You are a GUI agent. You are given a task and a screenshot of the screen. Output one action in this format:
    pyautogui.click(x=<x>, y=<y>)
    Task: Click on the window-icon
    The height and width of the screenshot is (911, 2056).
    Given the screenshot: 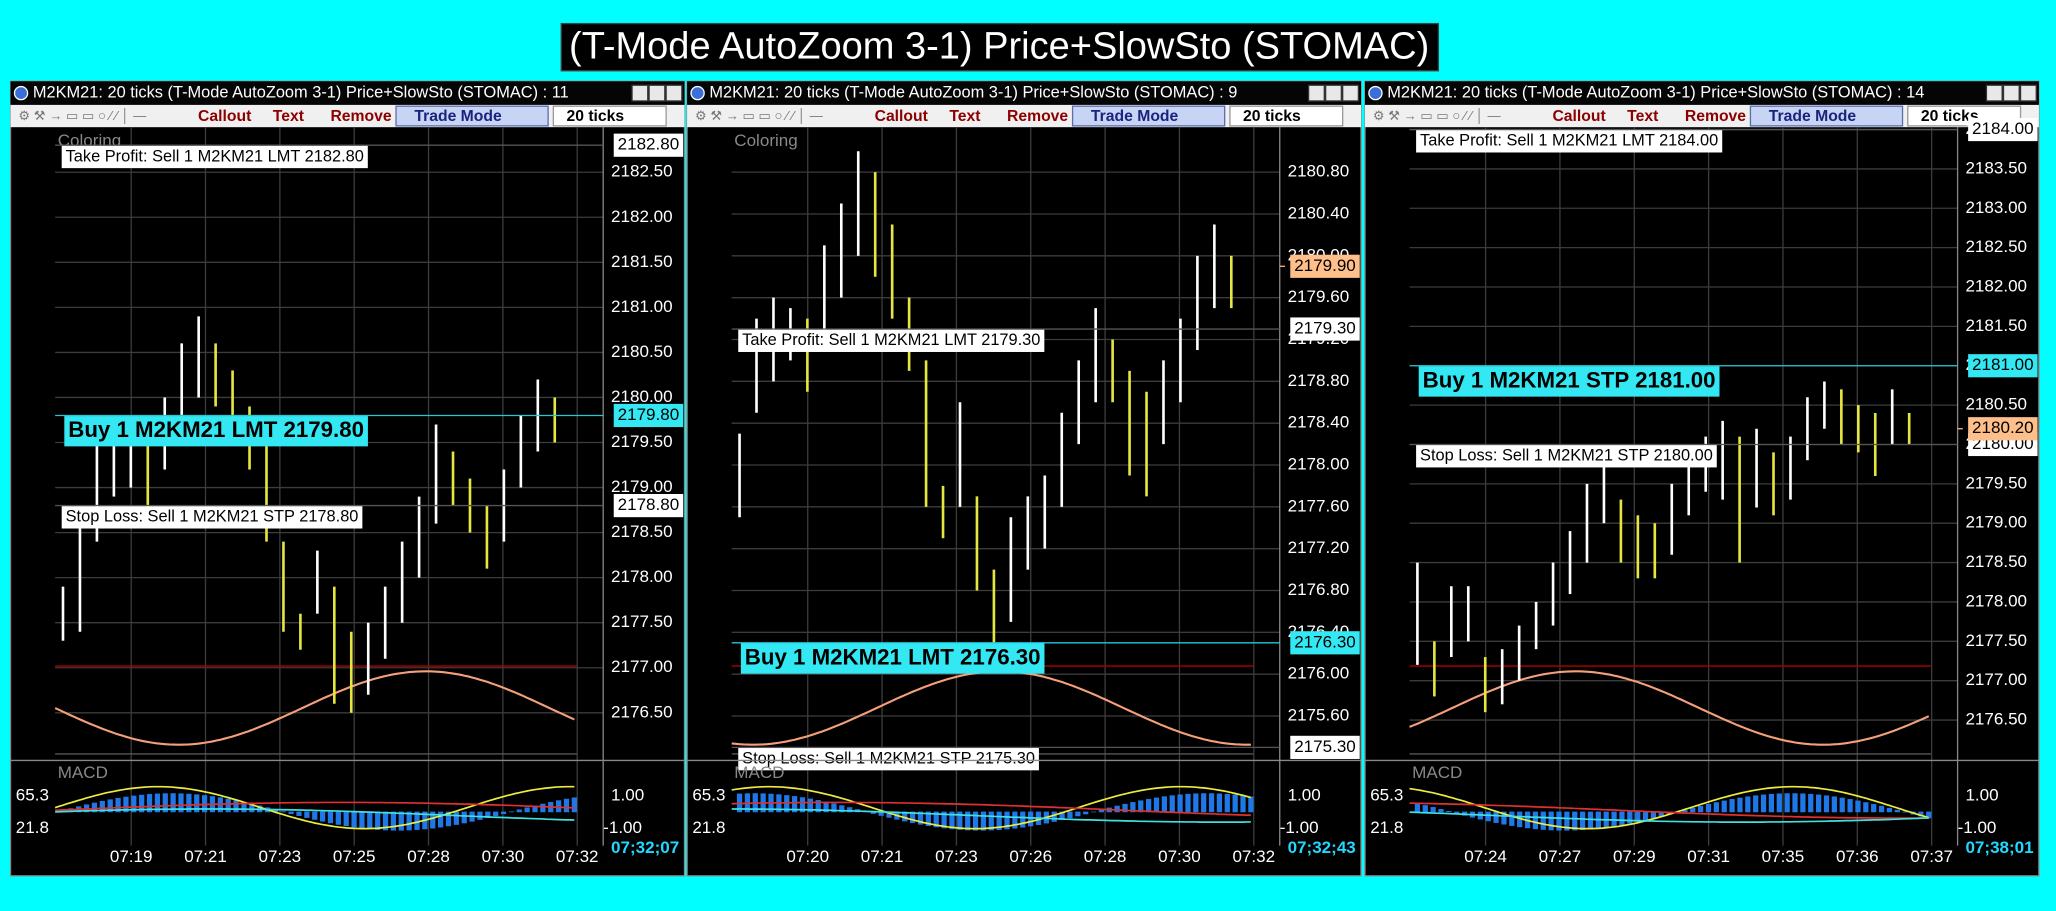 What is the action you would take?
    pyautogui.click(x=697, y=93)
    